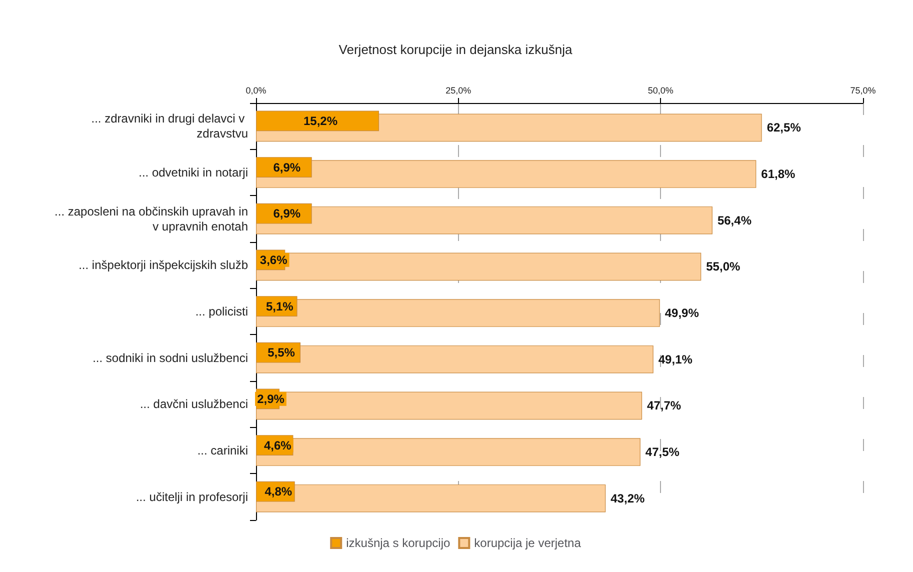  I want to click on x-tick-label: 25,0%, so click(459, 91).